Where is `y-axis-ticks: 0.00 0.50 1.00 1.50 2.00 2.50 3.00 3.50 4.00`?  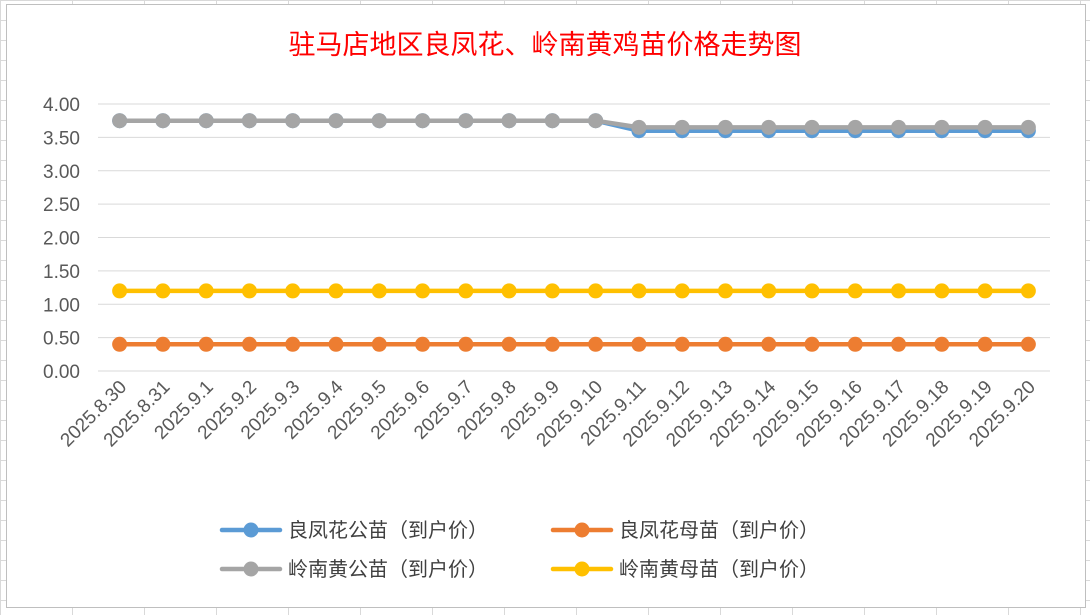
y-axis-ticks: 0.00 0.50 1.00 1.50 2.00 2.50 3.00 3.50 4.00 is located at coordinates (61, 239).